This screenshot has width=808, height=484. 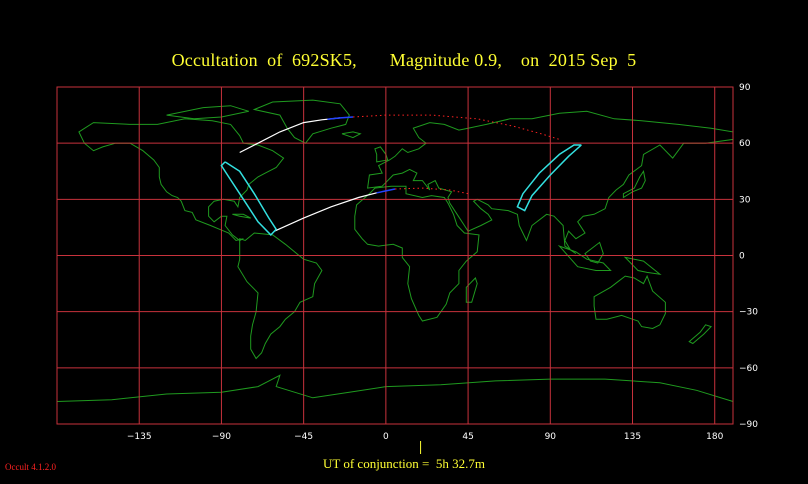 What do you see at coordinates (181, 180) in the screenshot?
I see `coastline-north-america` at bounding box center [181, 180].